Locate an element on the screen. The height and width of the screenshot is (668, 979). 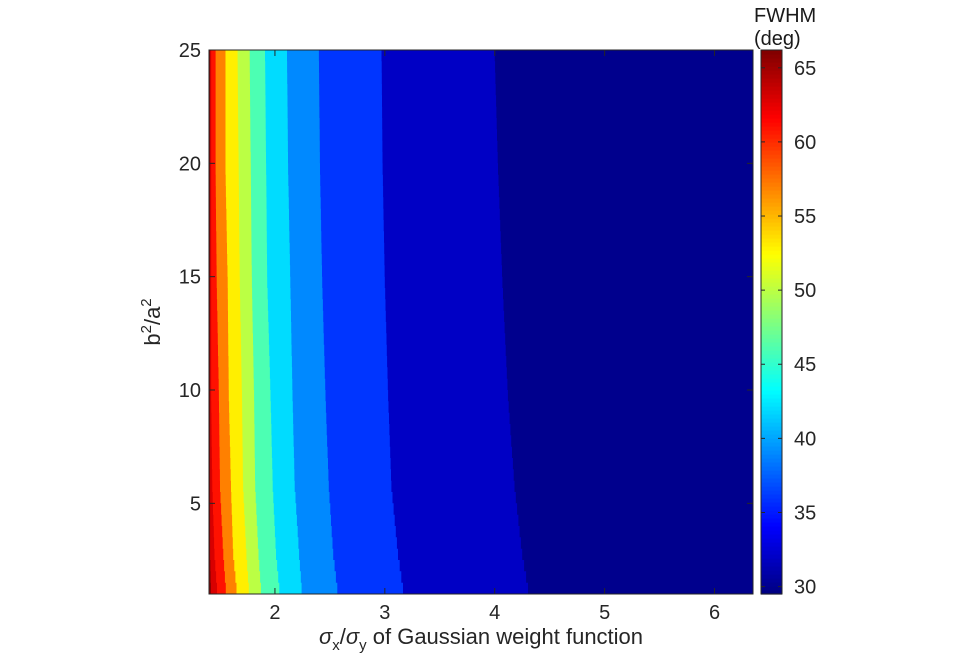
y-tick-label: 10 is located at coordinates (190, 391).